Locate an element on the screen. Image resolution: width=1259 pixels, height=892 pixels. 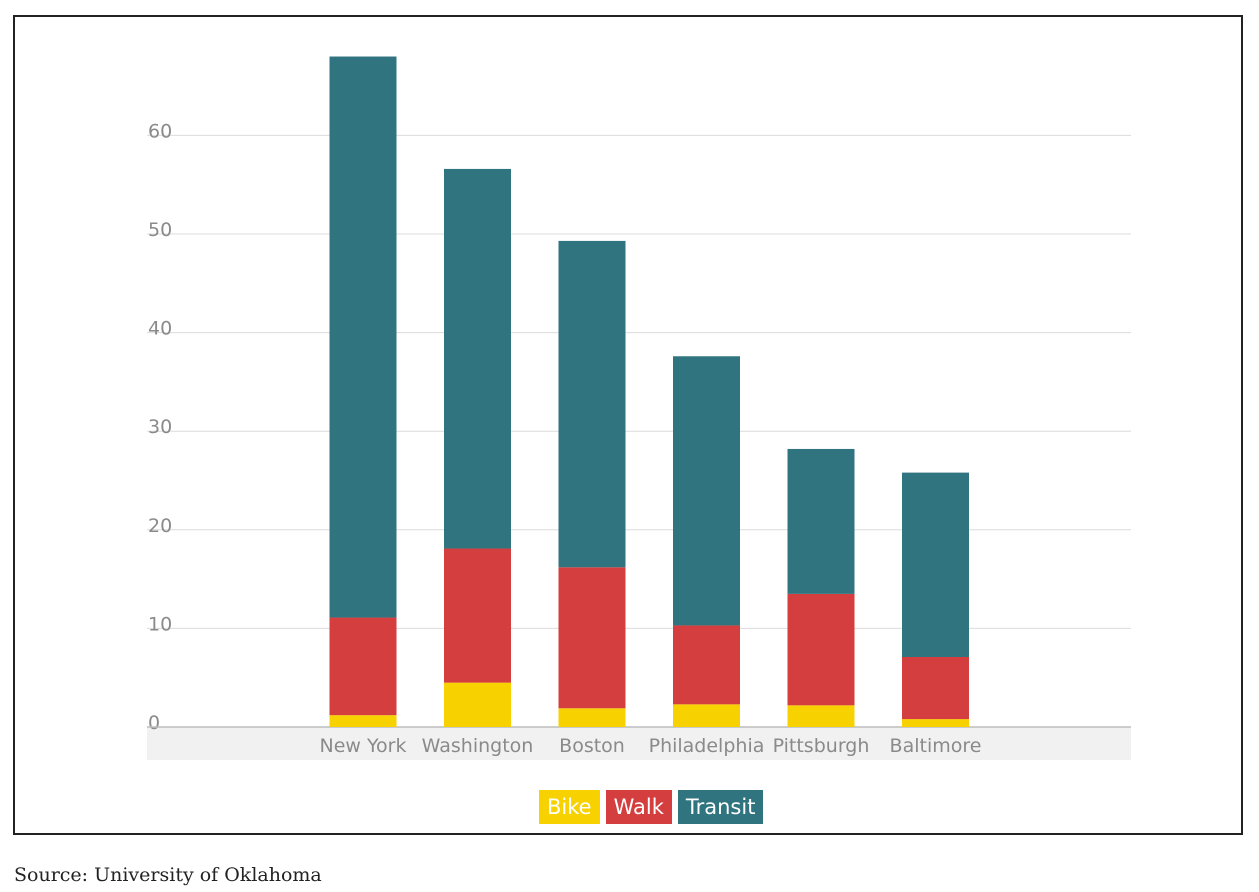
bar-bike-pittsburgh is located at coordinates (821, 716).